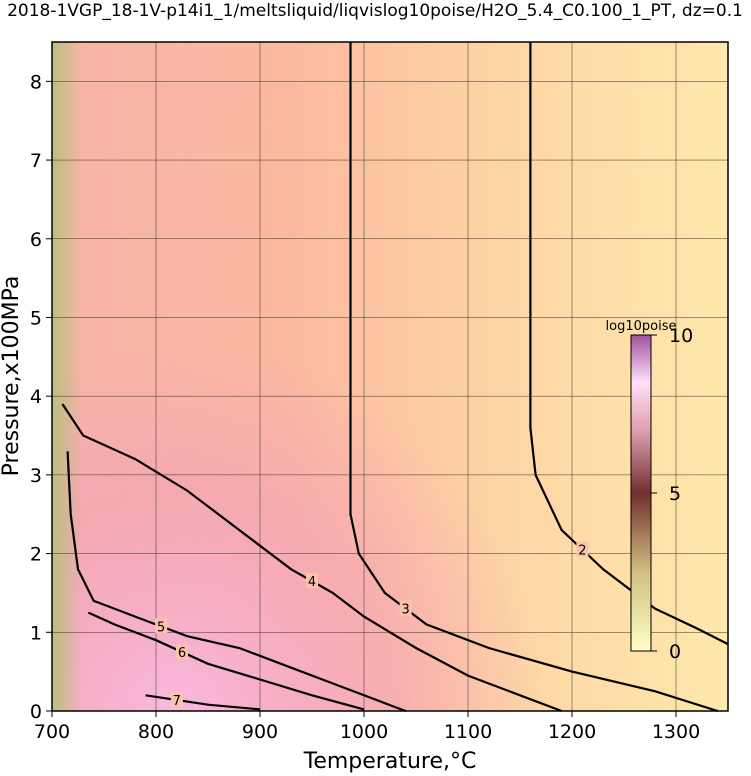 This screenshot has height=776, width=751. Describe the element at coordinates (364, 732) in the screenshot. I see `x-tick-label: 1000` at that location.